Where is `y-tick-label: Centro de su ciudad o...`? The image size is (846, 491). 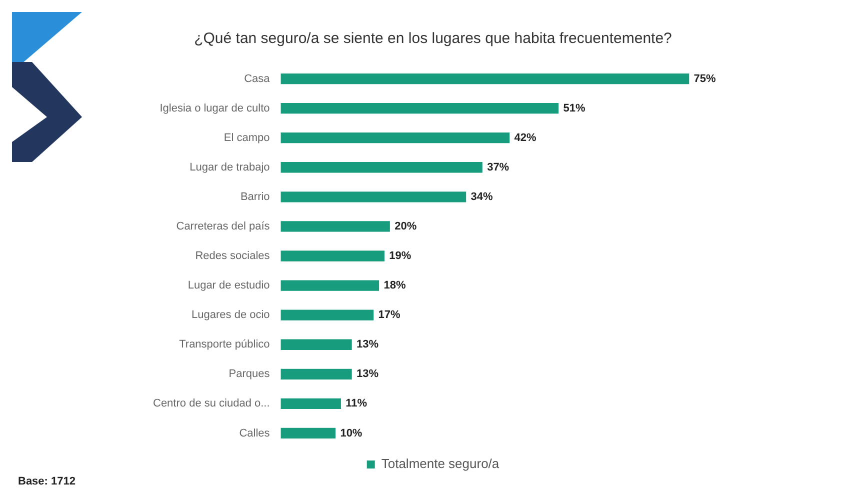
y-tick-label: Centro de su ciudad o... is located at coordinates (211, 404).